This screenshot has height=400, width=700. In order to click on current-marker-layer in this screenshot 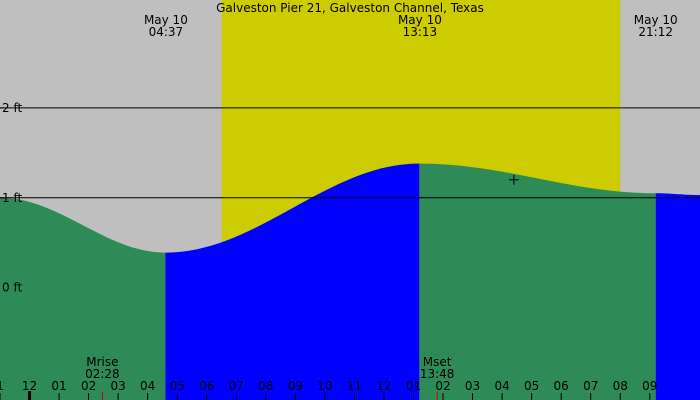, I will do `click(513, 179)`.